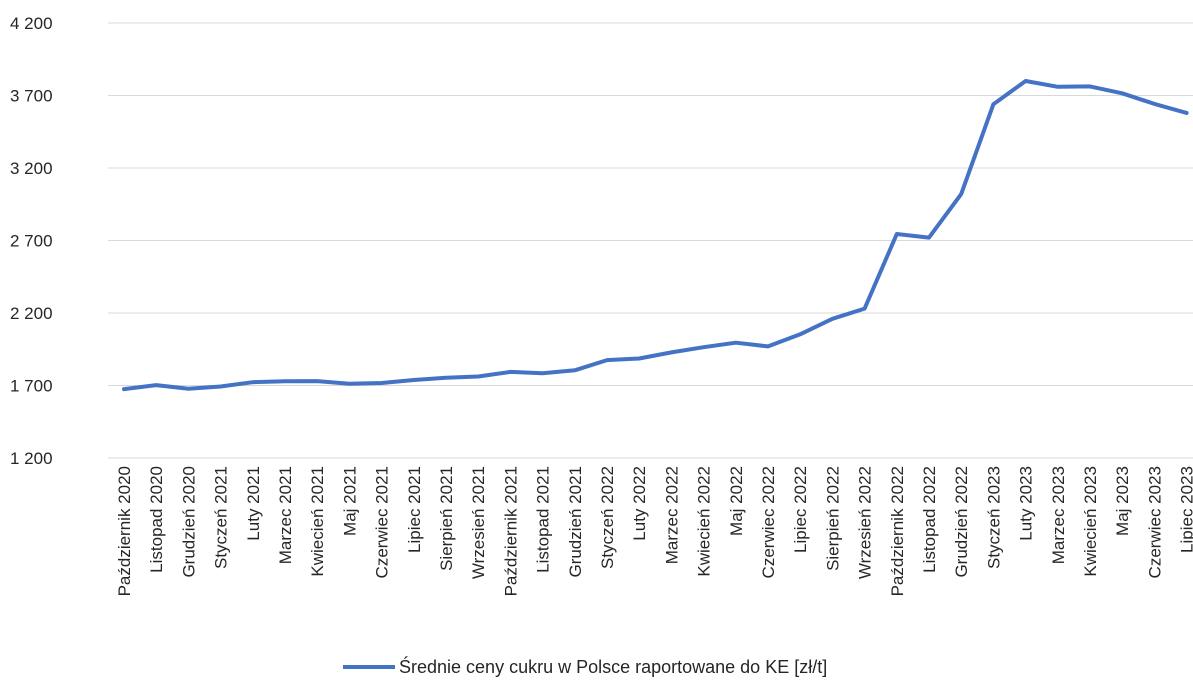 This screenshot has width=1193, height=680. Describe the element at coordinates (382, 522) in the screenshot. I see `x-tick-label: Czerwiec 2021` at that location.